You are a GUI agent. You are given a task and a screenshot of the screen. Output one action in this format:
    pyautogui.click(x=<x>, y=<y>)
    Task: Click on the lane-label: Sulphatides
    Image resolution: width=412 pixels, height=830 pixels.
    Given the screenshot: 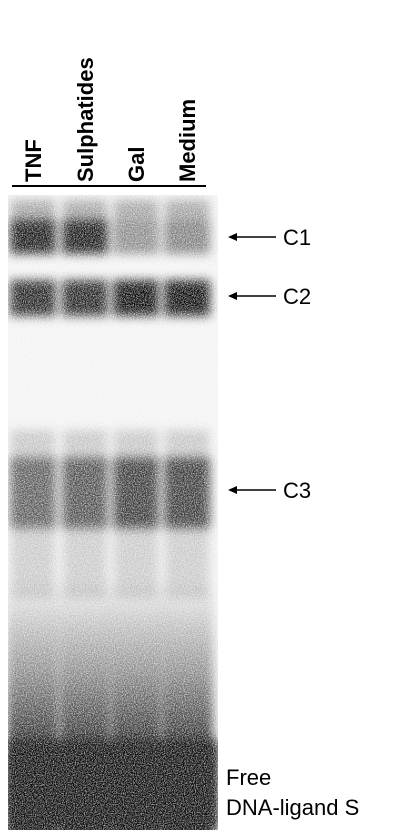 What is the action you would take?
    pyautogui.click(x=85, y=119)
    